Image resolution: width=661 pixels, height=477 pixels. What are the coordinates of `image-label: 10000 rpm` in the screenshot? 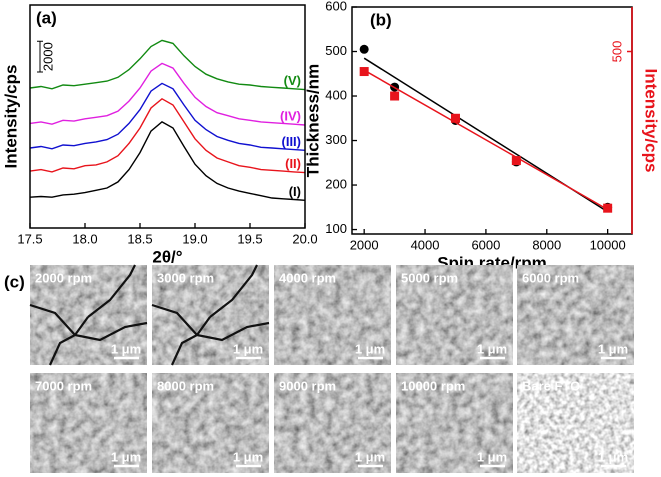 It's located at (433, 385).